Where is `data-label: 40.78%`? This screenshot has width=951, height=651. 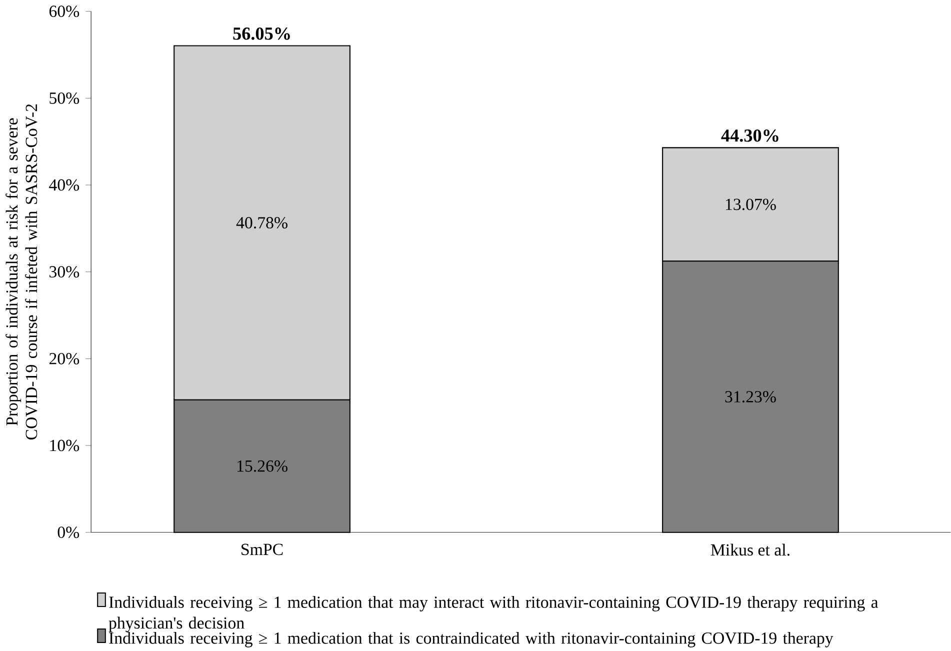 data-label: 40.78% is located at coordinates (262, 222).